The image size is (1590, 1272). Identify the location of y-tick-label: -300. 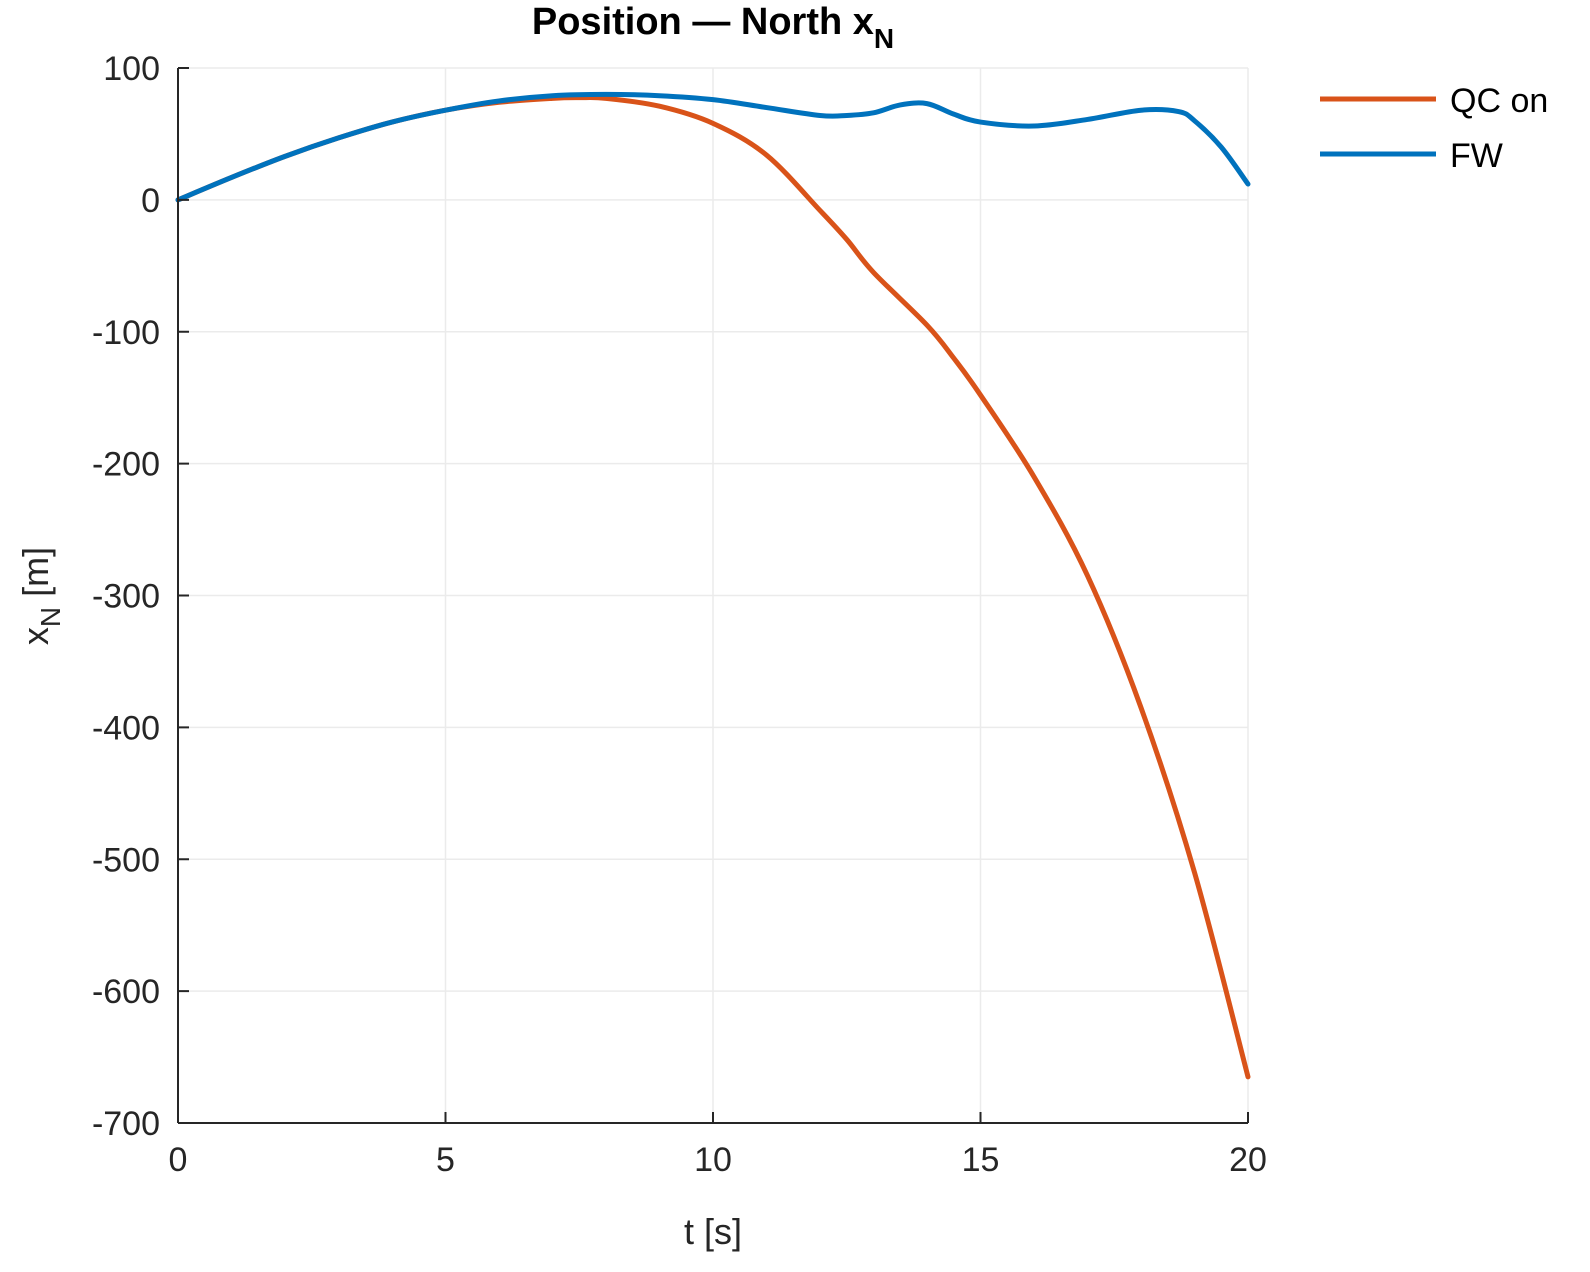
(126, 597).